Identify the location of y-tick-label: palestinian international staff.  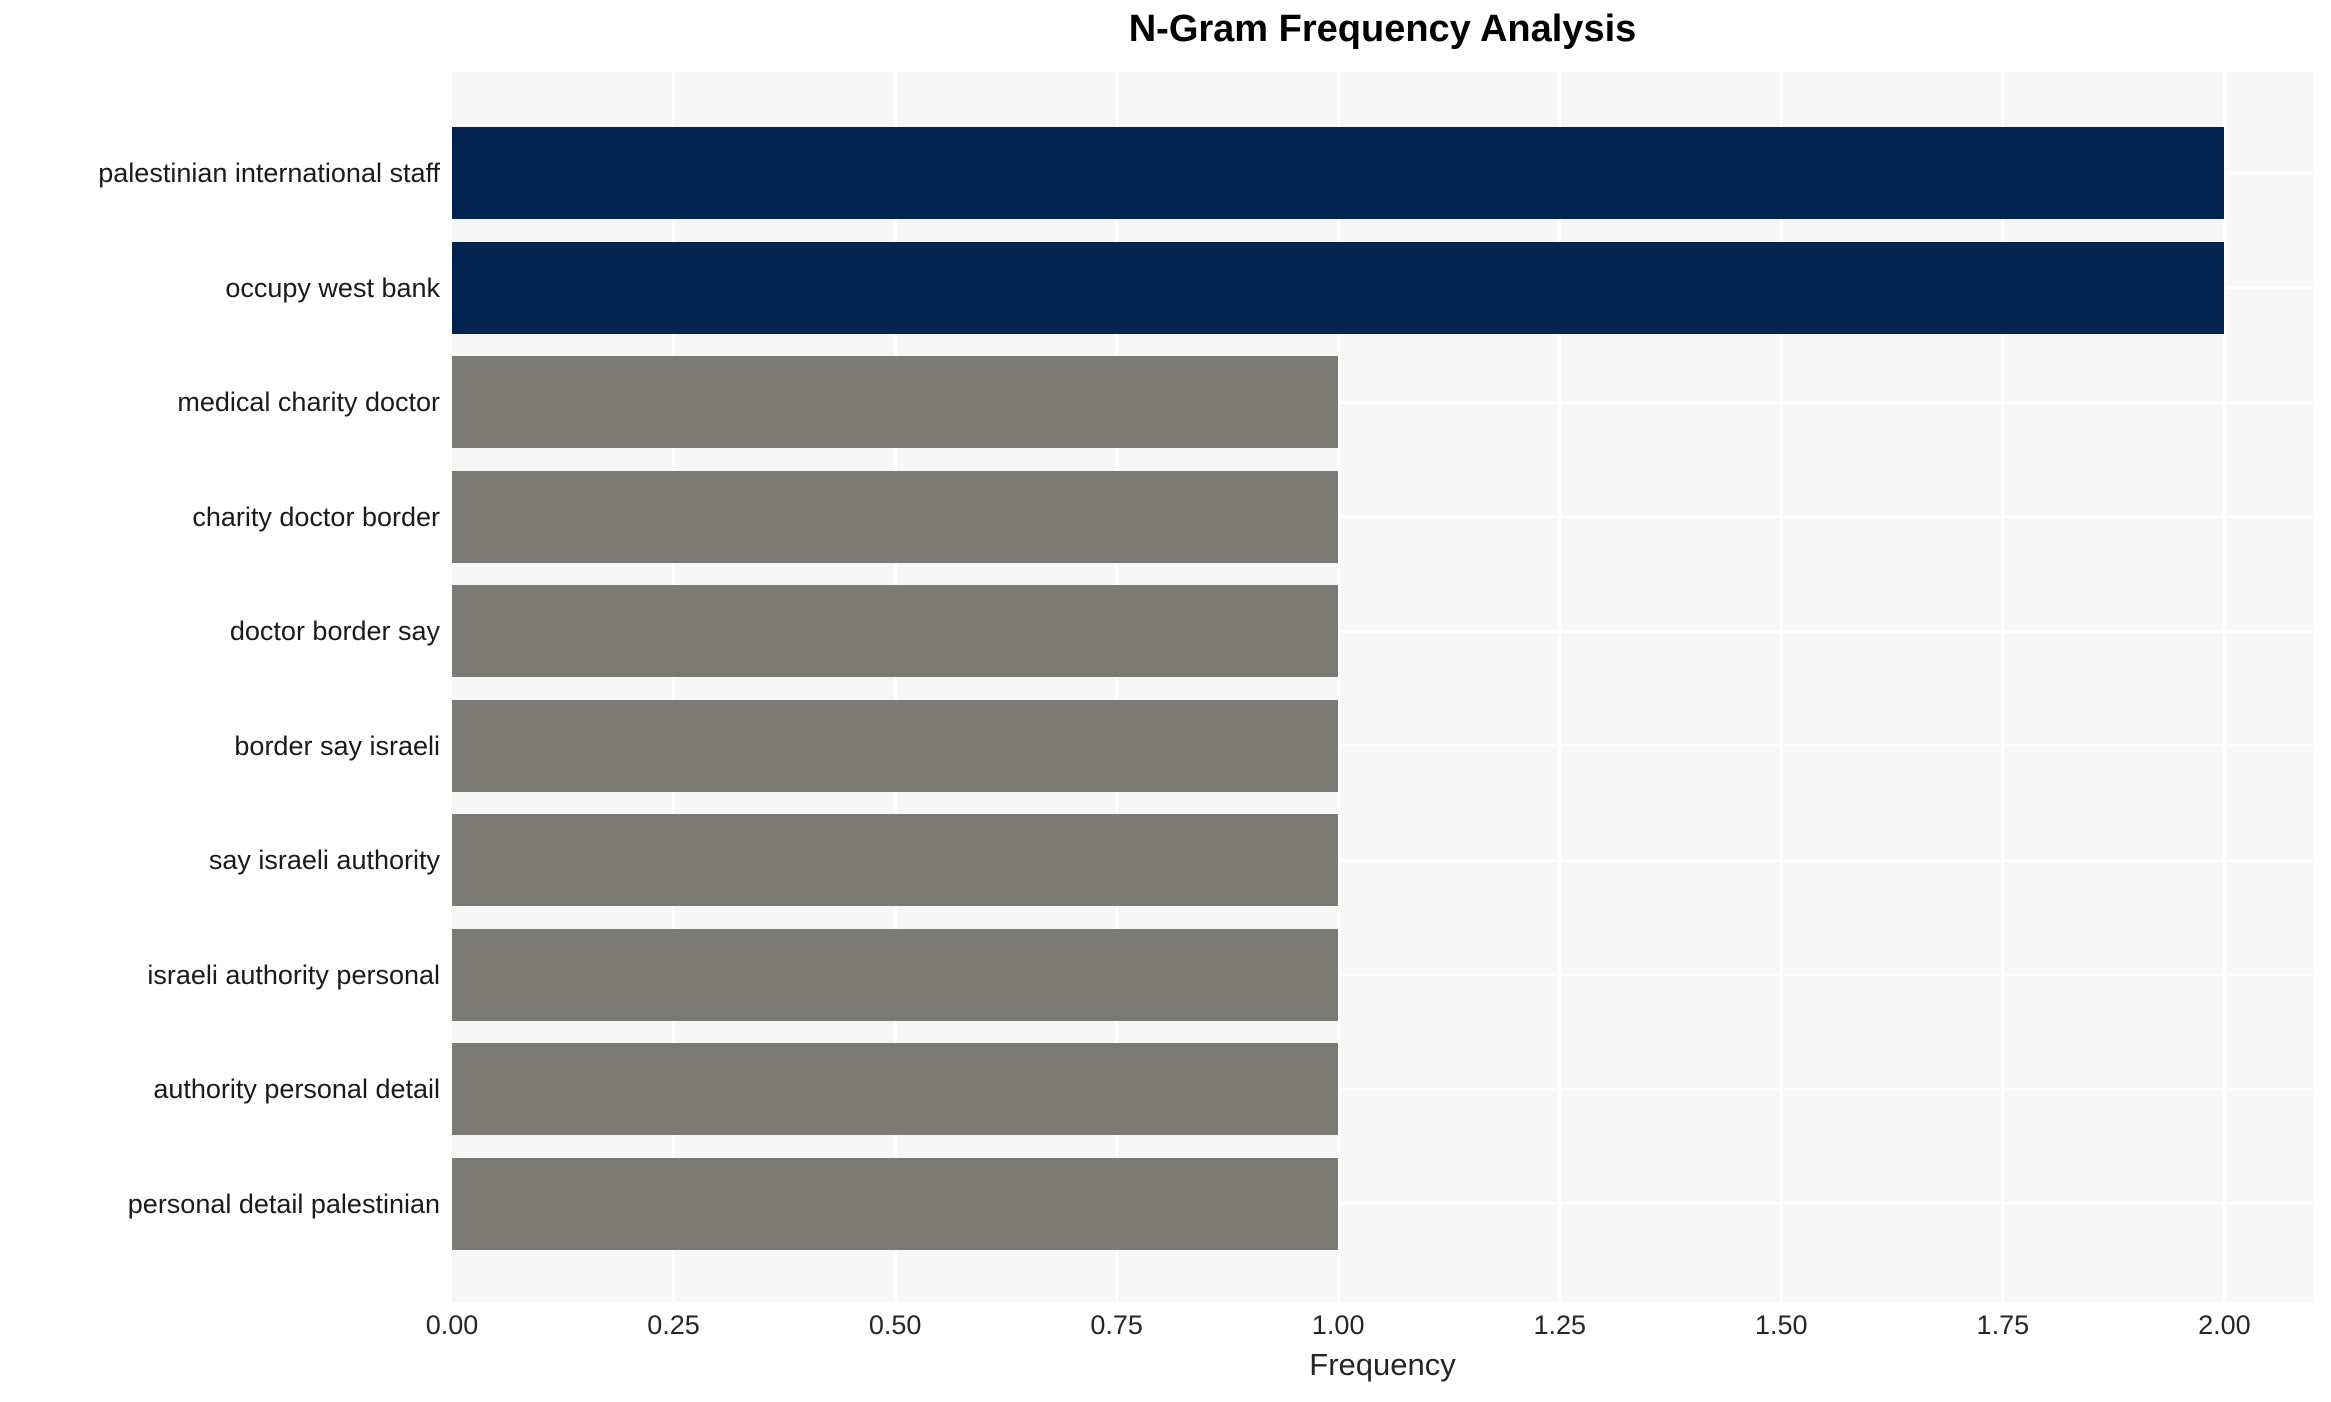
(269, 173).